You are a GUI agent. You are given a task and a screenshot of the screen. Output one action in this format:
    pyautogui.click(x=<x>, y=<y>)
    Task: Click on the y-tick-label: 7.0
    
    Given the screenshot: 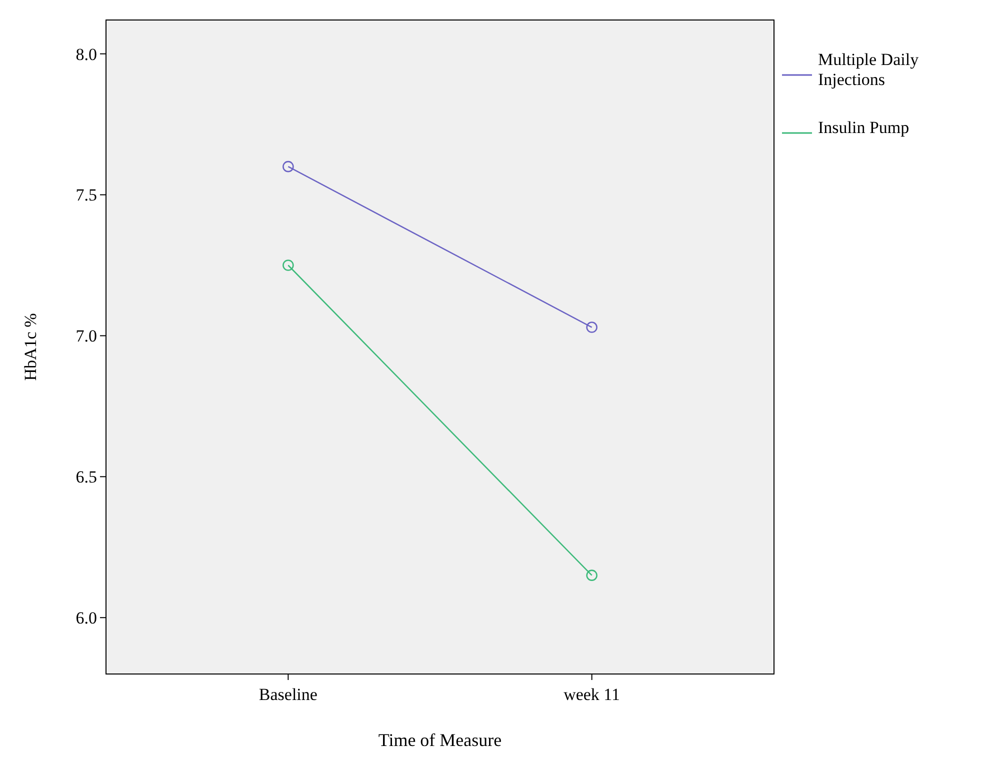 What is the action you would take?
    pyautogui.click(x=86, y=336)
    